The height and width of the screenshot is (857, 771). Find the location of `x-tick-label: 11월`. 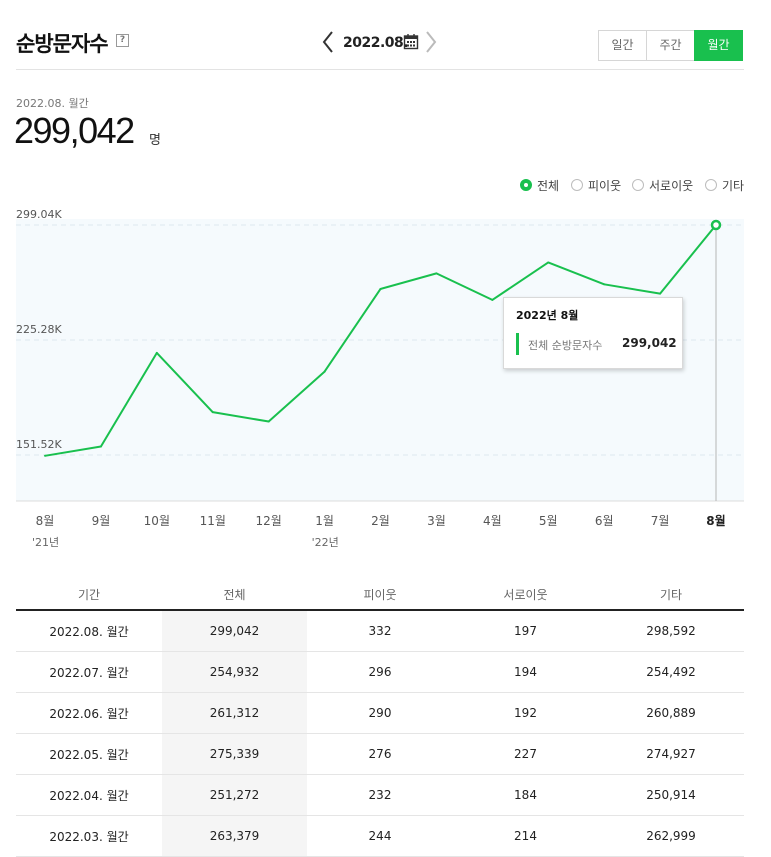

x-tick-label: 11월 is located at coordinates (213, 521).